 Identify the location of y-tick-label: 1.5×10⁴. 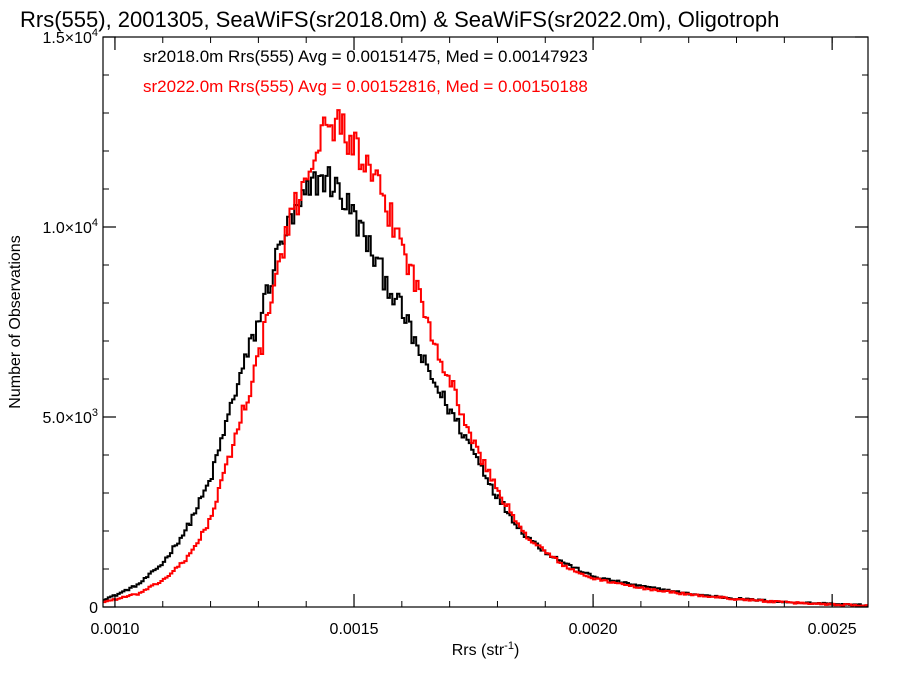
(70, 37).